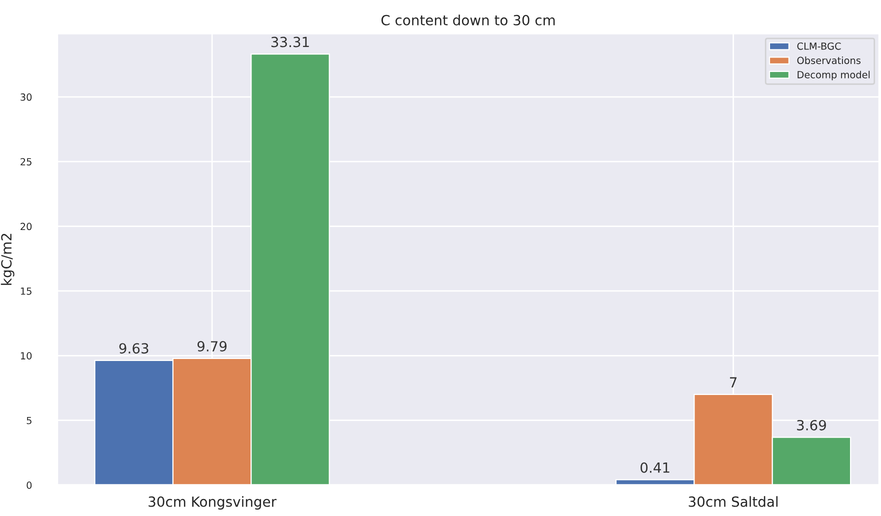  What do you see at coordinates (733, 501) in the screenshot?
I see `x-tick-label: 30cm Saltdal` at bounding box center [733, 501].